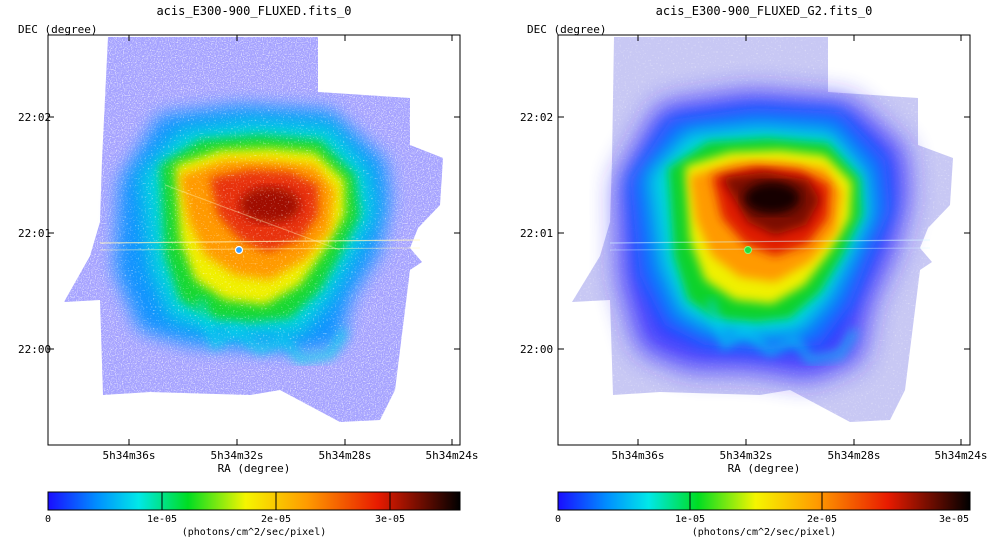 Image resolution: width=1000 pixels, height=560 pixels. I want to click on left-colorbar-tick-0: 0, so click(48, 519).